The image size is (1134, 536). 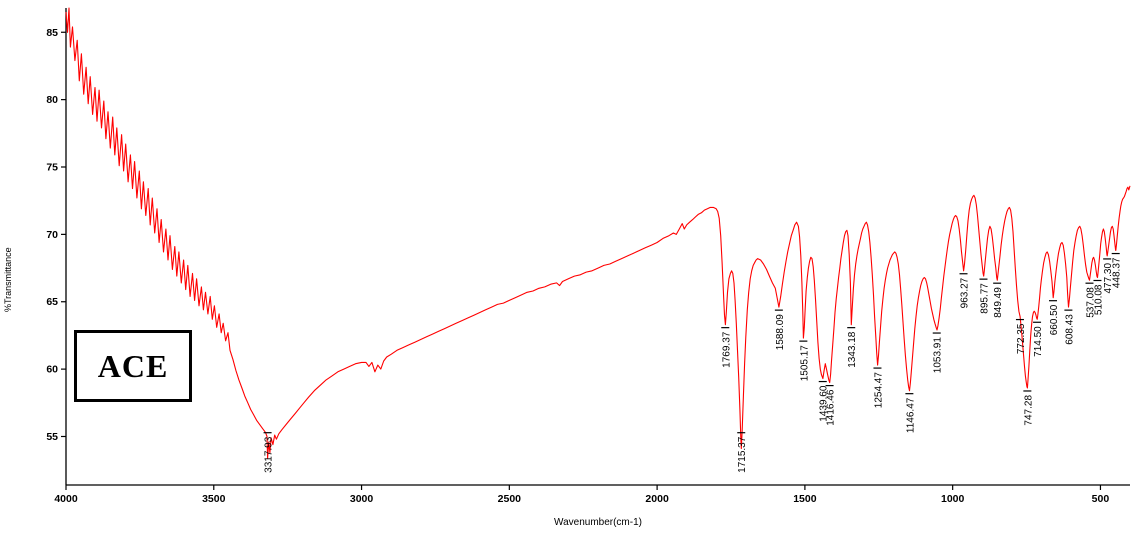 What do you see at coordinates (52, 235) in the screenshot?
I see `y-tick-label: 70` at bounding box center [52, 235].